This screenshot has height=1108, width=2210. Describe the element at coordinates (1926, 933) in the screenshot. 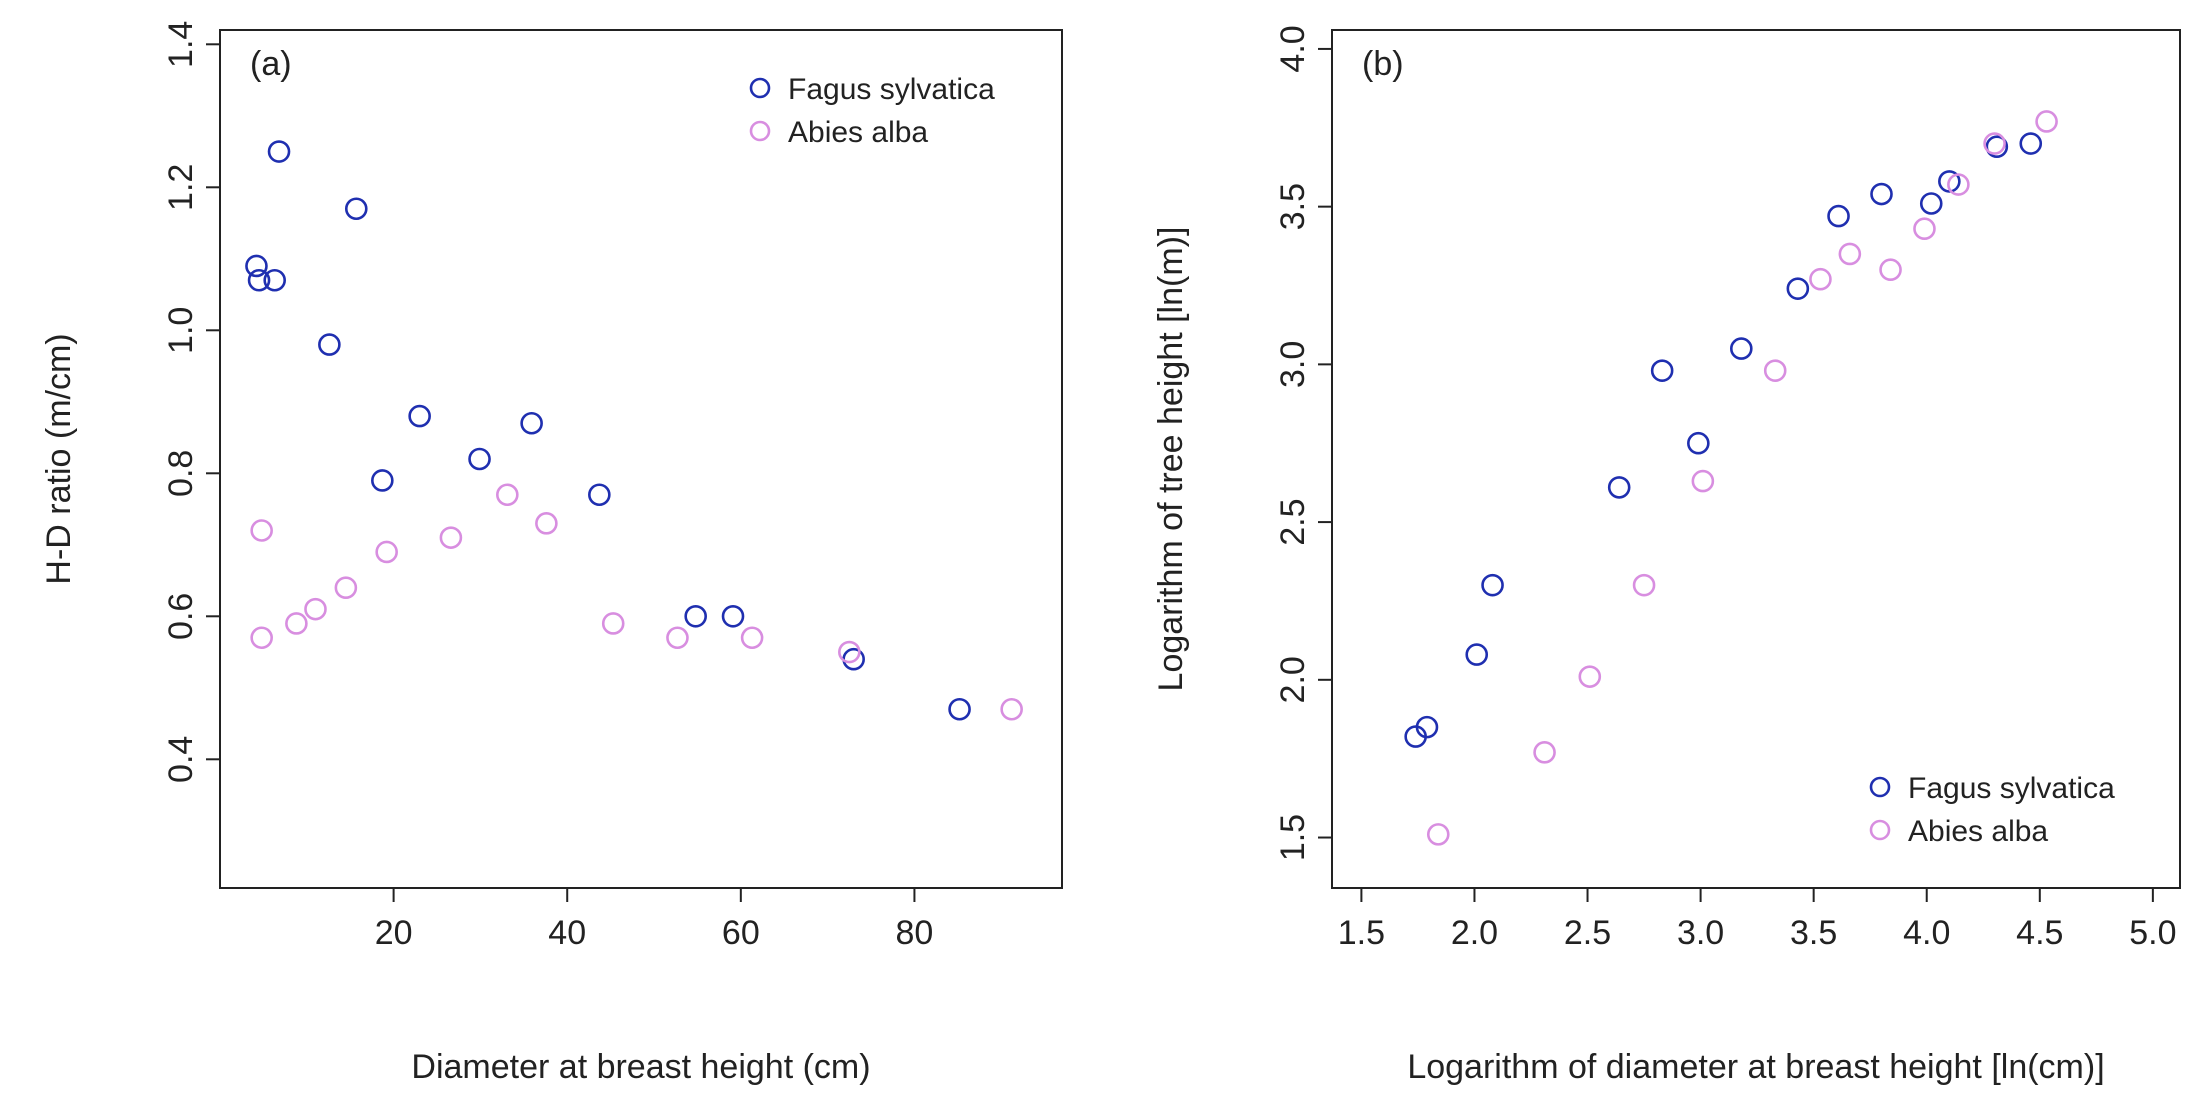

I see `x-tick-label: 4.0` at that location.